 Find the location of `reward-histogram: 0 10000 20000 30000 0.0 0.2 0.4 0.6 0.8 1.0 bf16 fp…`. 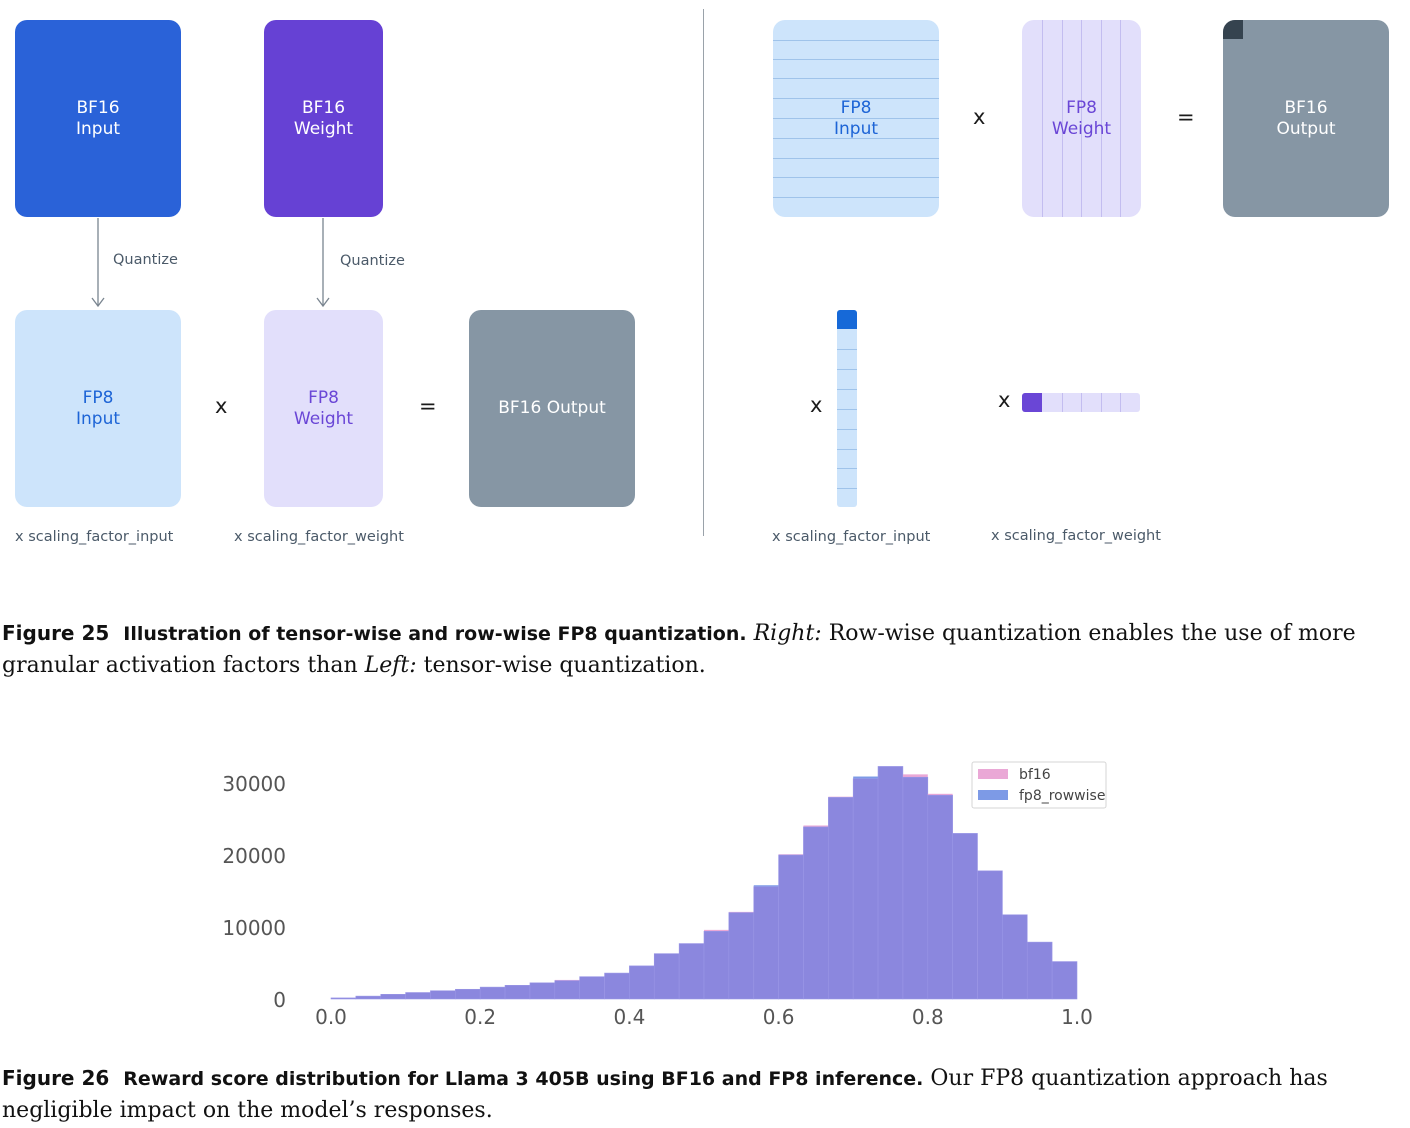

reward-histogram: 0 10000 20000 30000 0.0 0.2 0.4 0.6 0.8 1.0 bf16 fp… is located at coordinates (664, 895).